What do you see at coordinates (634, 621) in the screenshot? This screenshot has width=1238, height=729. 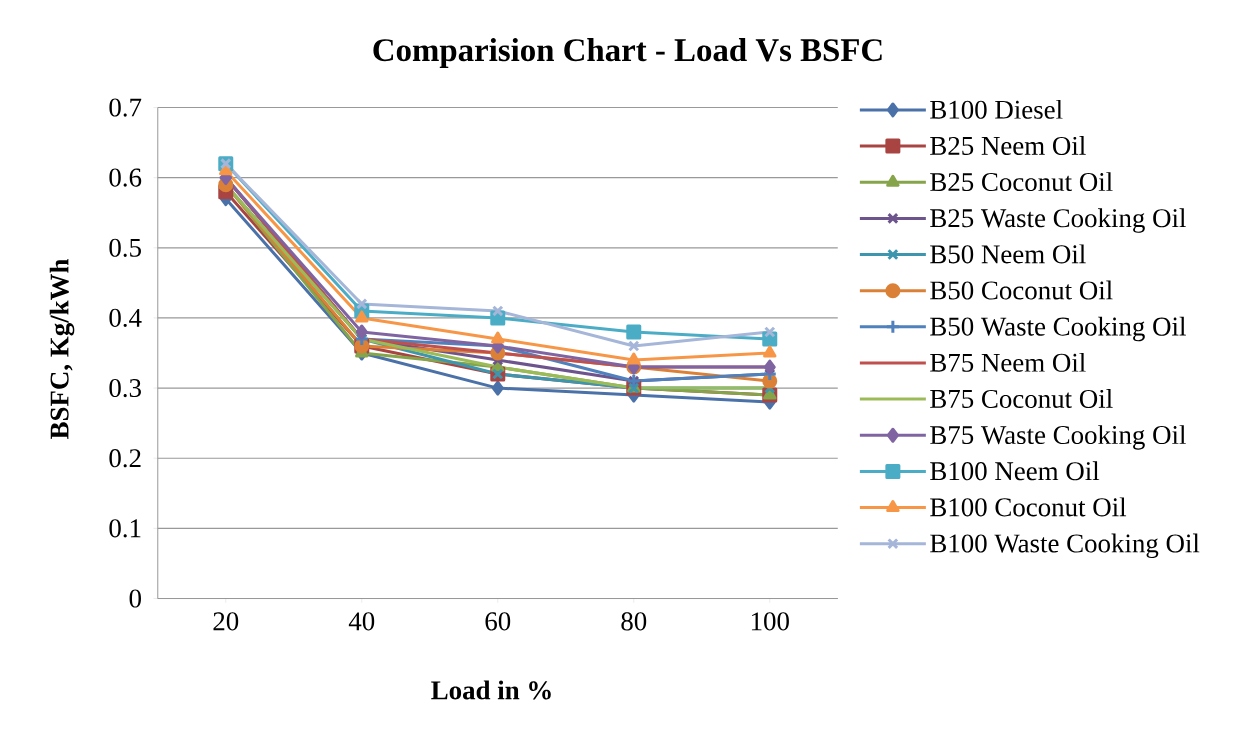 I see `x-tick-label: 80` at bounding box center [634, 621].